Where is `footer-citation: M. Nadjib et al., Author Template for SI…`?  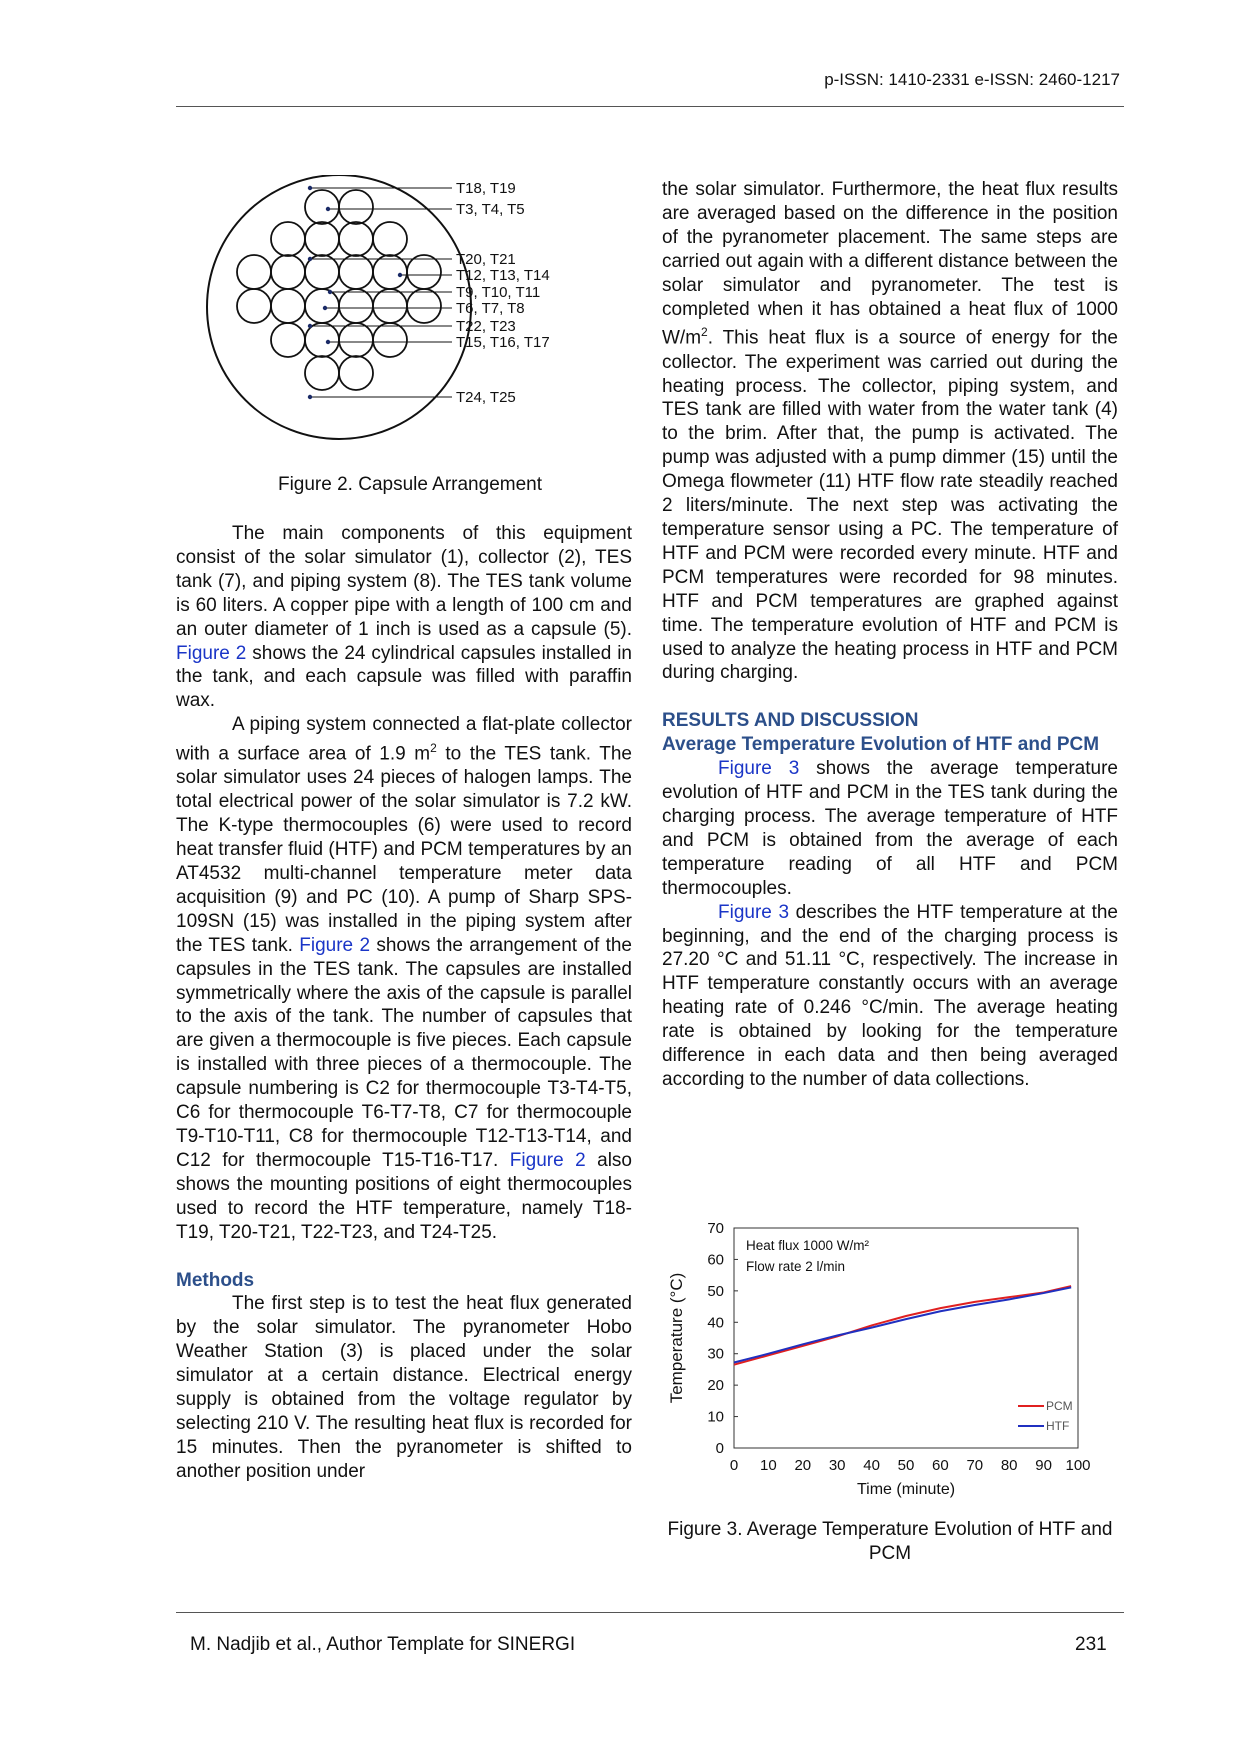
footer-citation: M. Nadjib et al., Author Template for SI… is located at coordinates (383, 1644).